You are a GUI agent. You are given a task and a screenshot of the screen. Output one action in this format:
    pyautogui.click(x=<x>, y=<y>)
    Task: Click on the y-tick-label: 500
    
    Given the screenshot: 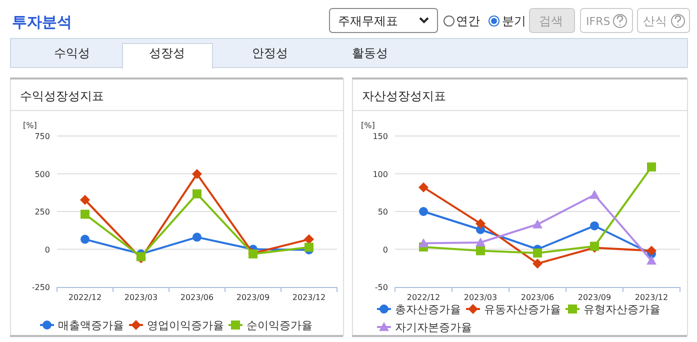 What is the action you would take?
    pyautogui.click(x=42, y=174)
    